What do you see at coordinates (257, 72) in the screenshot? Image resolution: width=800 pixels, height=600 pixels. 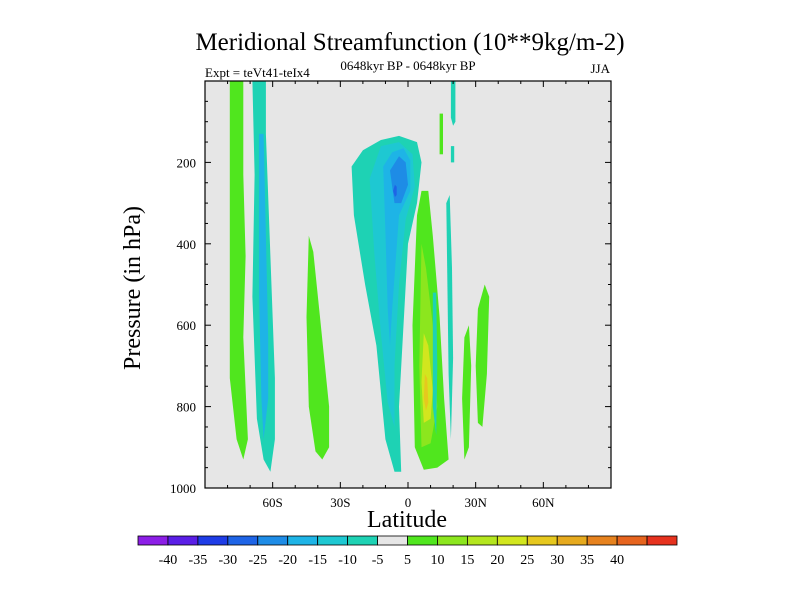 I see `experiment-label: Expt = teVt41-teIx4` at bounding box center [257, 72].